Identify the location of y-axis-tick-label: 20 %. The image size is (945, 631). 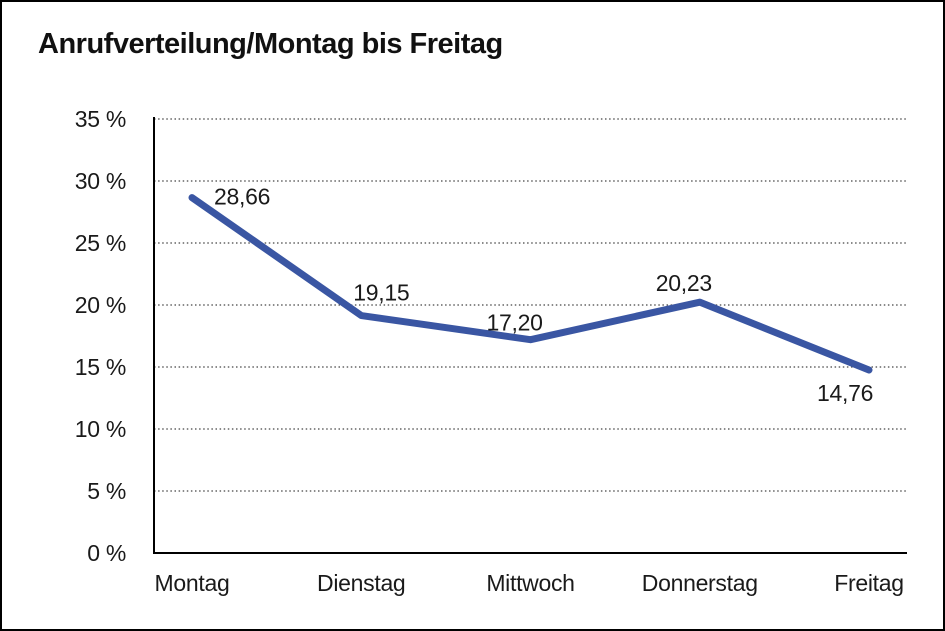
(100, 305).